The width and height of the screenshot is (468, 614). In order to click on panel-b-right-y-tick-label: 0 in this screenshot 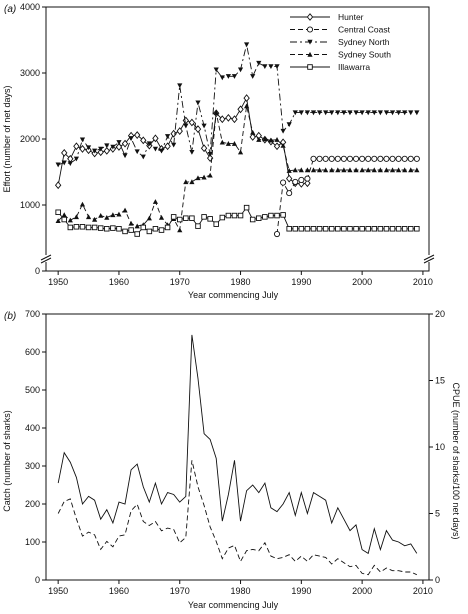, I will do `click(437, 580)`.